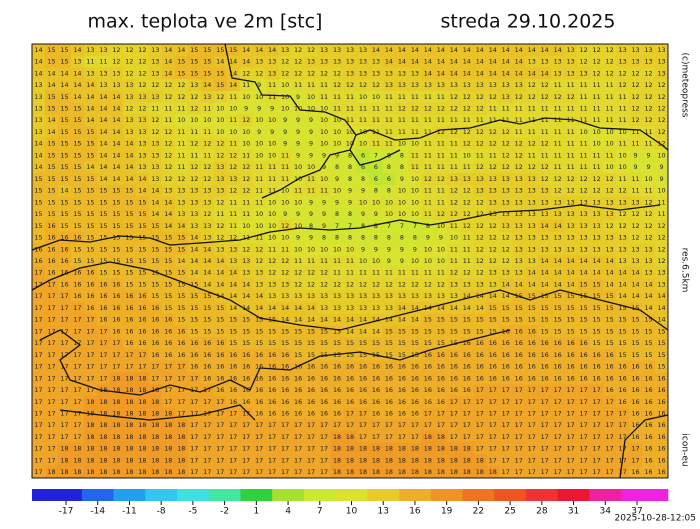 The height and width of the screenshot is (529, 700). I want to click on colorbar-label: 1, so click(256, 512).